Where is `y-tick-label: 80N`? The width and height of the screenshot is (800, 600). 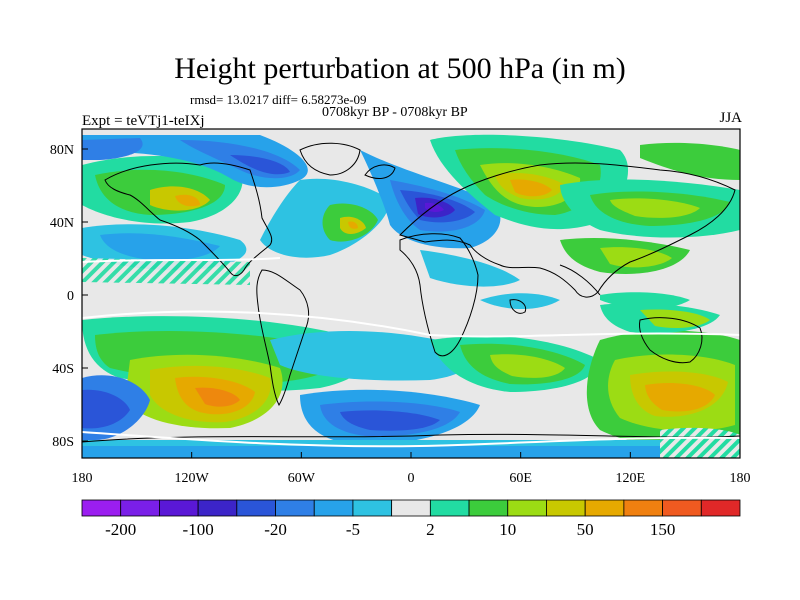 y-tick-label: 80N is located at coordinates (62, 150).